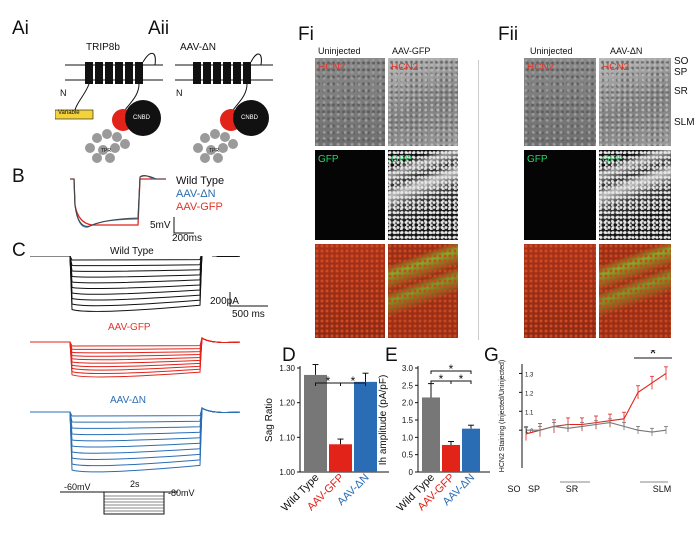 This screenshot has width=699, height=540. I want to click on chart-e-ytick-label-0: 0, so click(411, 472).